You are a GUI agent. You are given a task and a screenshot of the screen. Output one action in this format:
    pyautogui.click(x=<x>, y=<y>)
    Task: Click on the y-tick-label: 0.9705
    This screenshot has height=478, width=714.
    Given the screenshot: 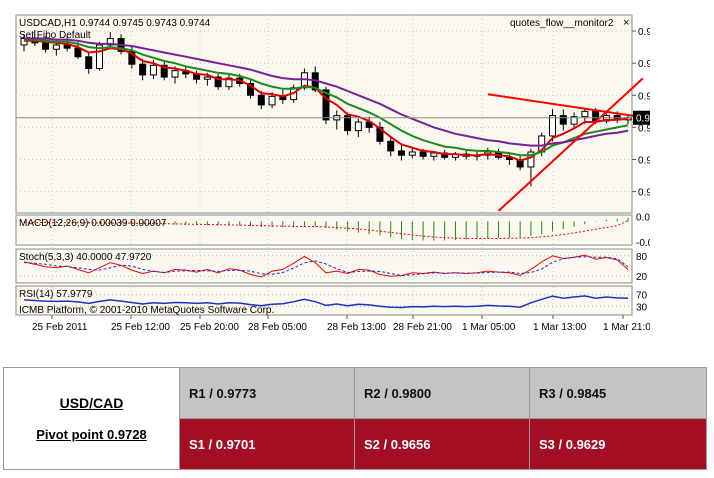 What is the action you would take?
    pyautogui.click(x=644, y=160)
    